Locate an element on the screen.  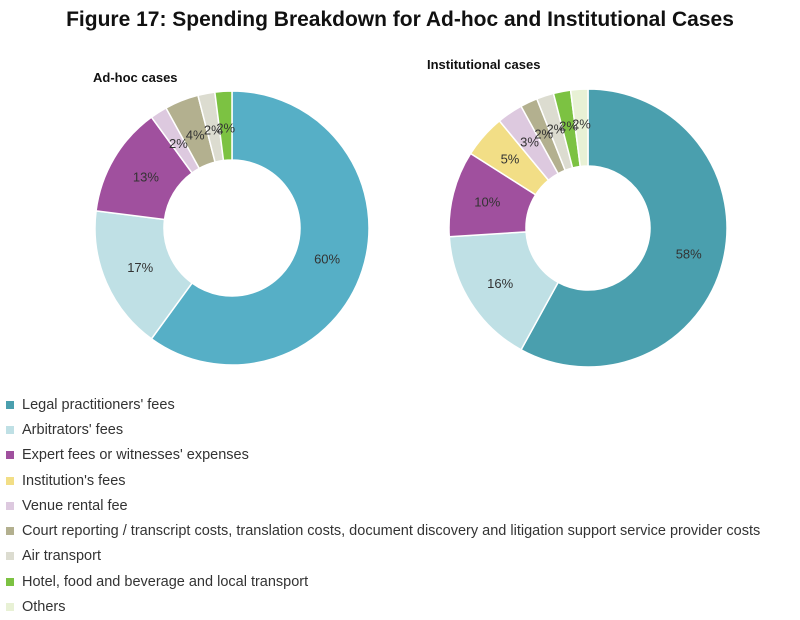
legend-label: Others is located at coordinates (44, 607).